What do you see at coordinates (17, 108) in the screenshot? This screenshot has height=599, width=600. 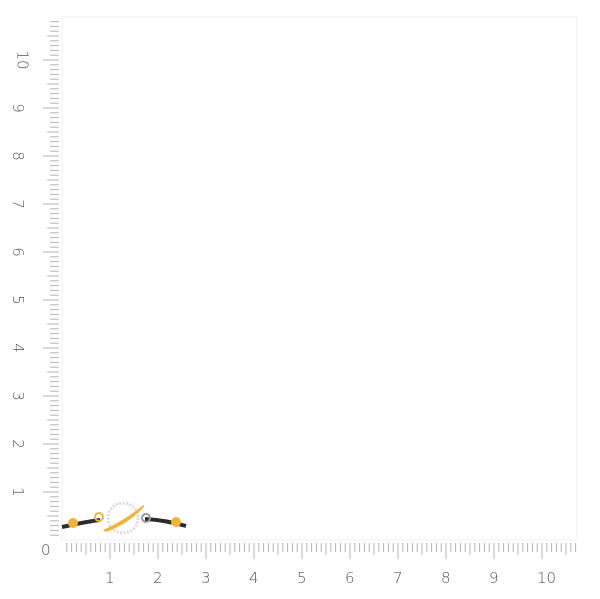 I see `y-tick-label: 9` at bounding box center [17, 108].